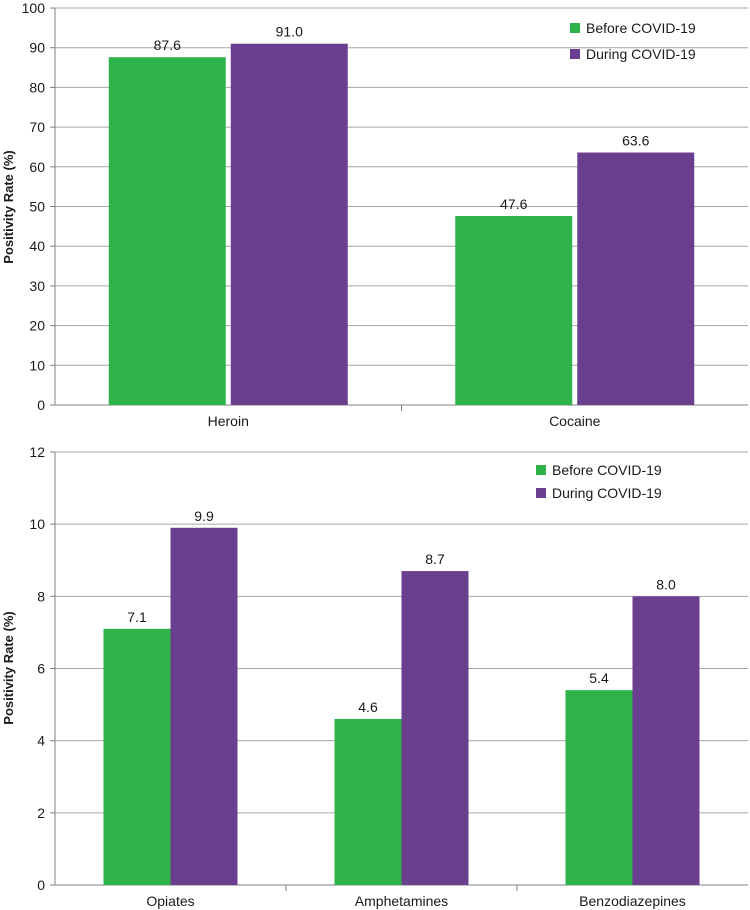  What do you see at coordinates (37, 452) in the screenshot?
I see `y-tick-label: 12` at bounding box center [37, 452].